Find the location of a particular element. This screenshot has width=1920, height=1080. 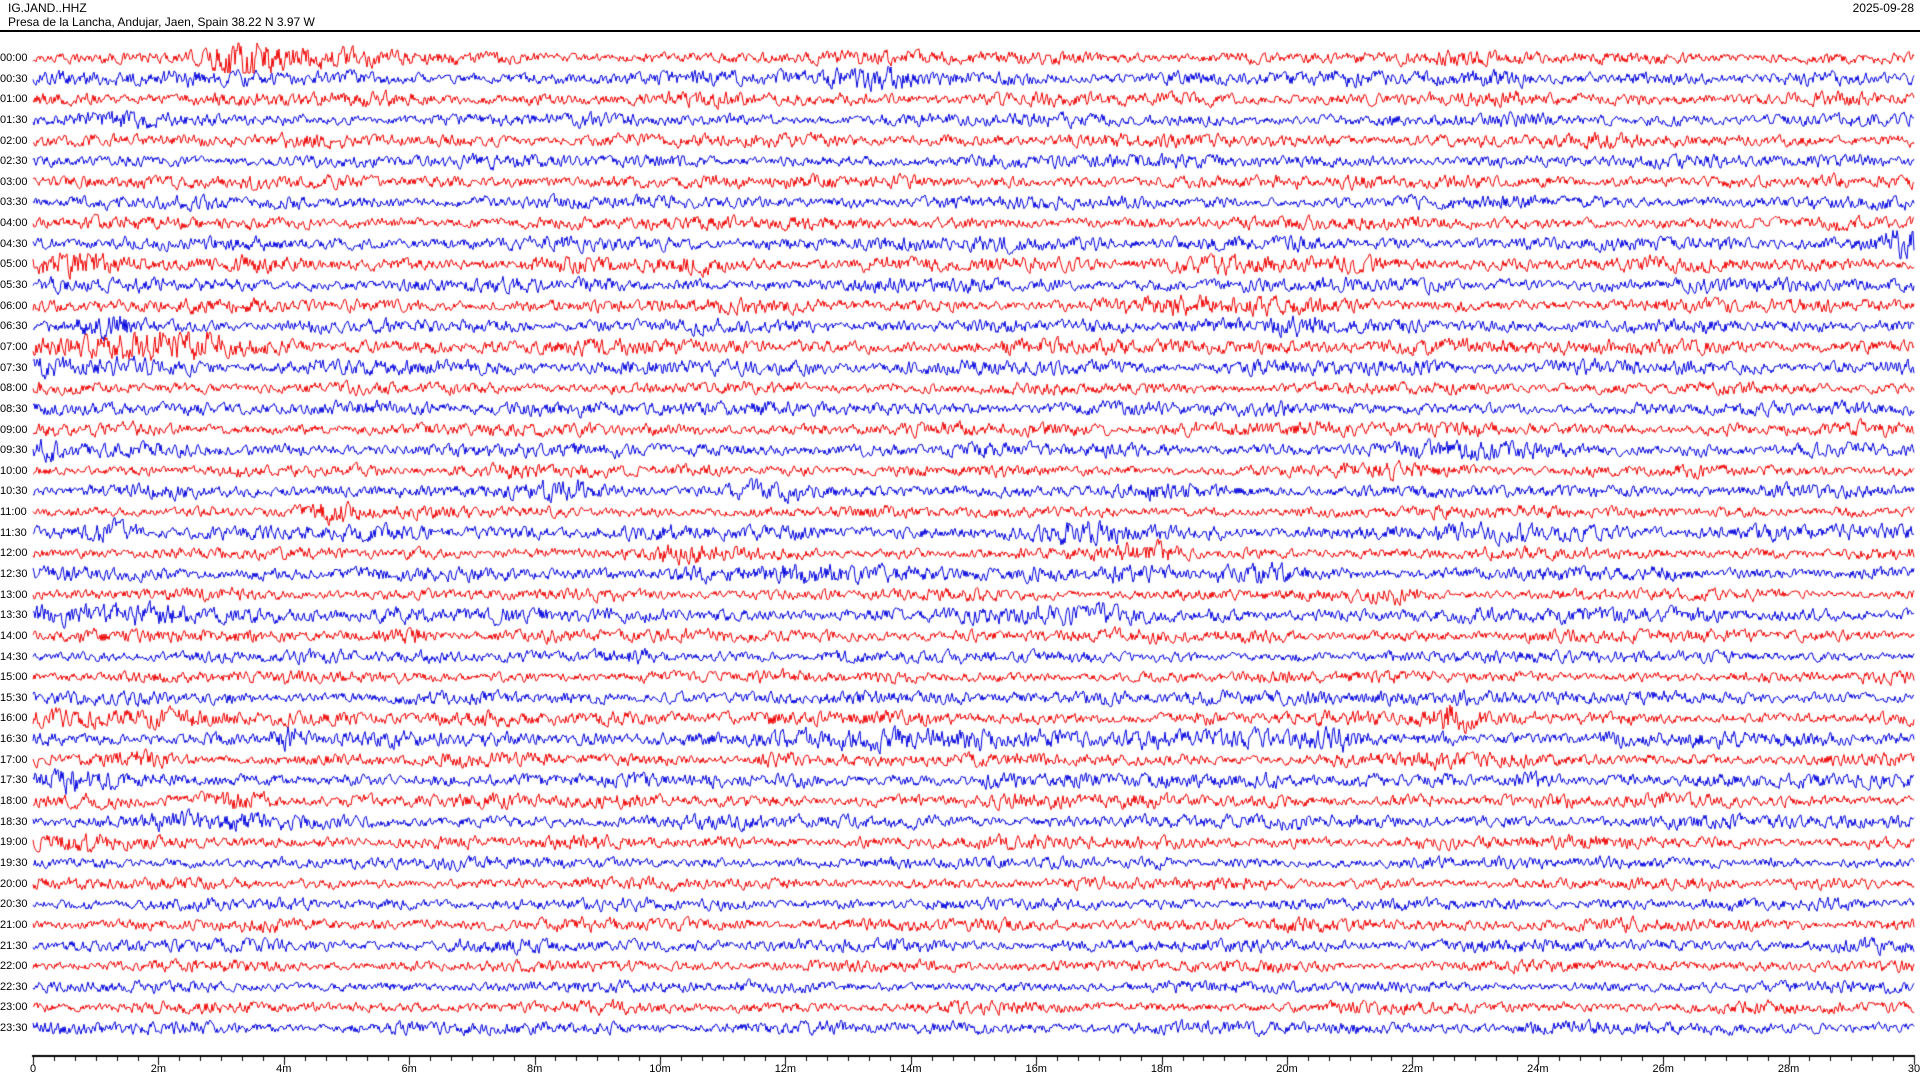

x-axis-label: 30 is located at coordinates (1913, 1069).